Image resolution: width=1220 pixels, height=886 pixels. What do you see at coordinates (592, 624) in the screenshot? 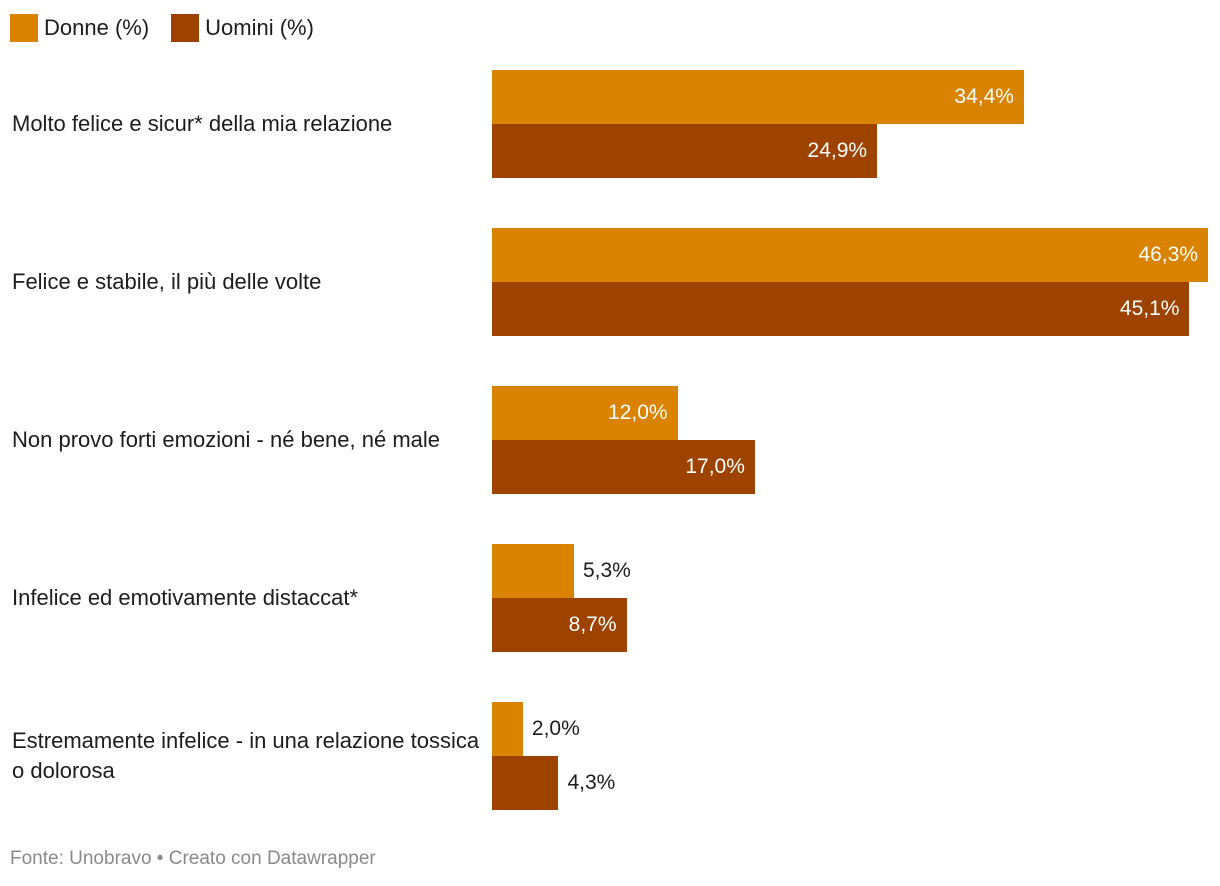
I see `data-label-uomini-4: 8,7%` at bounding box center [592, 624].